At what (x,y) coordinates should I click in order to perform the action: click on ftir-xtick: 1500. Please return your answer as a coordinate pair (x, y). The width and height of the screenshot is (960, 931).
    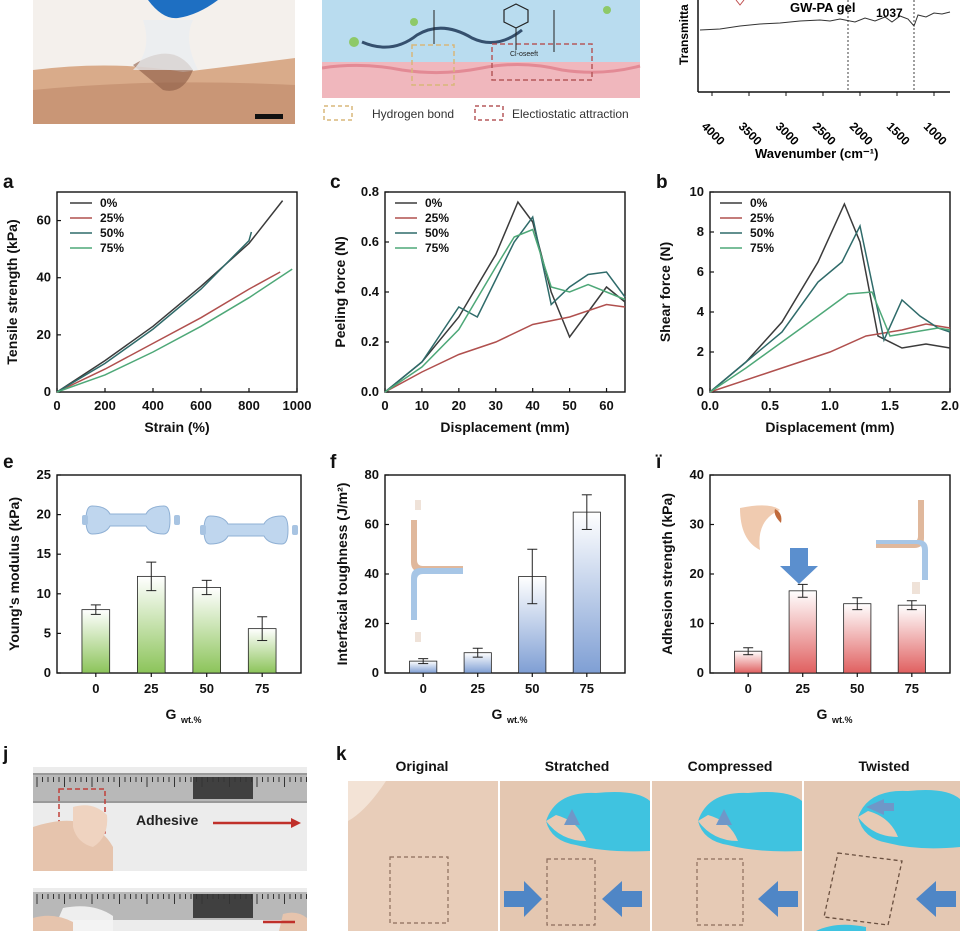
    Looking at the image, I should click on (898, 133).